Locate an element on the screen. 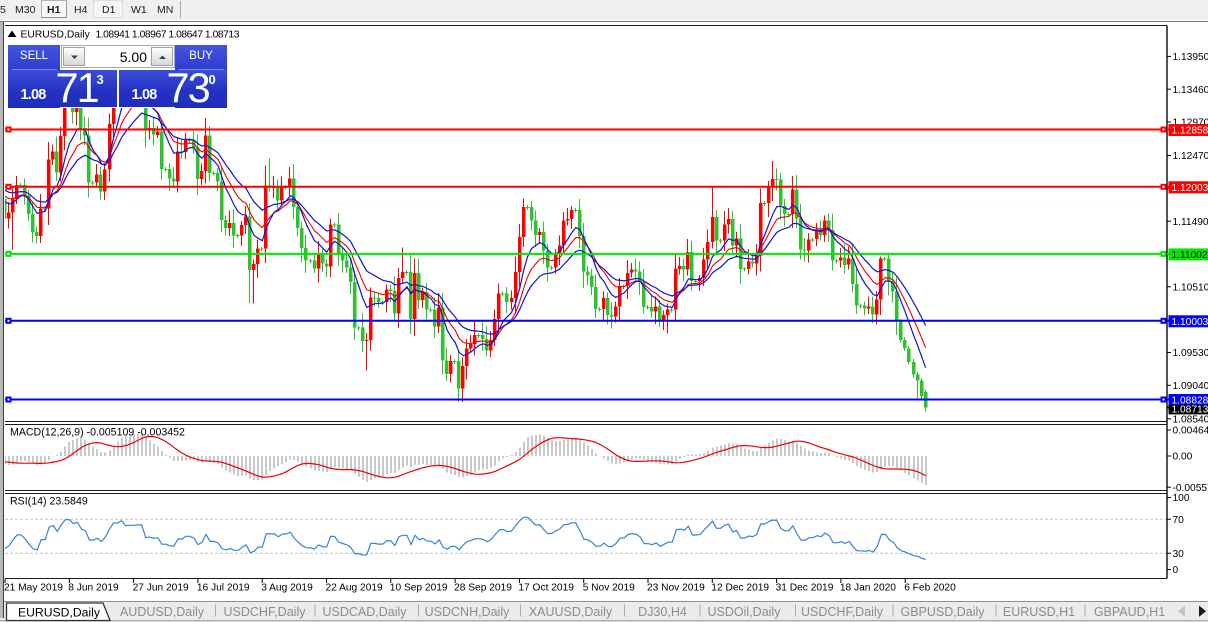 Image resolution: width=1208 pixels, height=622 pixels. svg-text: GBPUSD,Daily is located at coordinates (942, 612).